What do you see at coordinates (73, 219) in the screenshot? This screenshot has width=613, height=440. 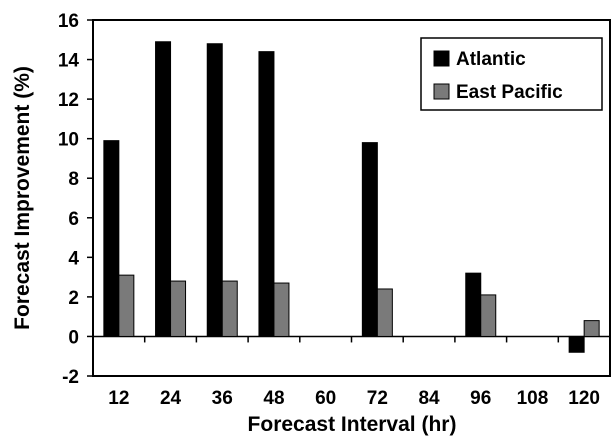 I see `y-tick-label: 6` at bounding box center [73, 219].